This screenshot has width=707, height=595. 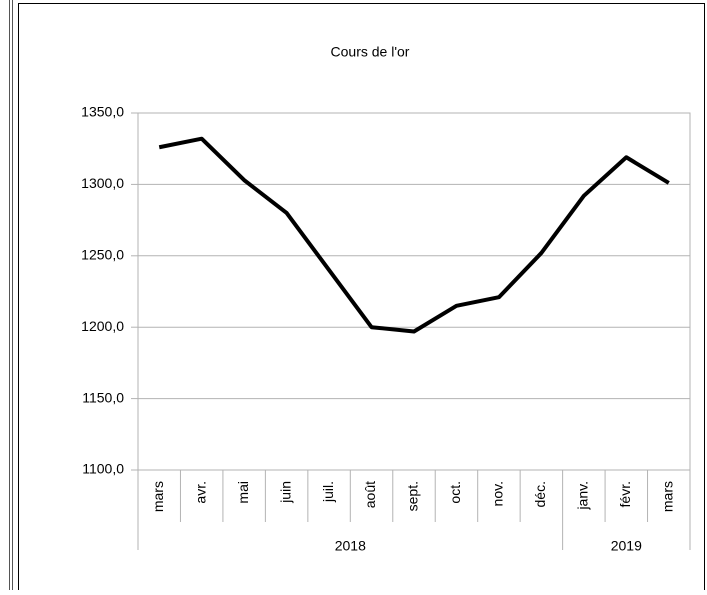 What do you see at coordinates (370, 494) in the screenshot?
I see `x-tick-label: août` at bounding box center [370, 494].